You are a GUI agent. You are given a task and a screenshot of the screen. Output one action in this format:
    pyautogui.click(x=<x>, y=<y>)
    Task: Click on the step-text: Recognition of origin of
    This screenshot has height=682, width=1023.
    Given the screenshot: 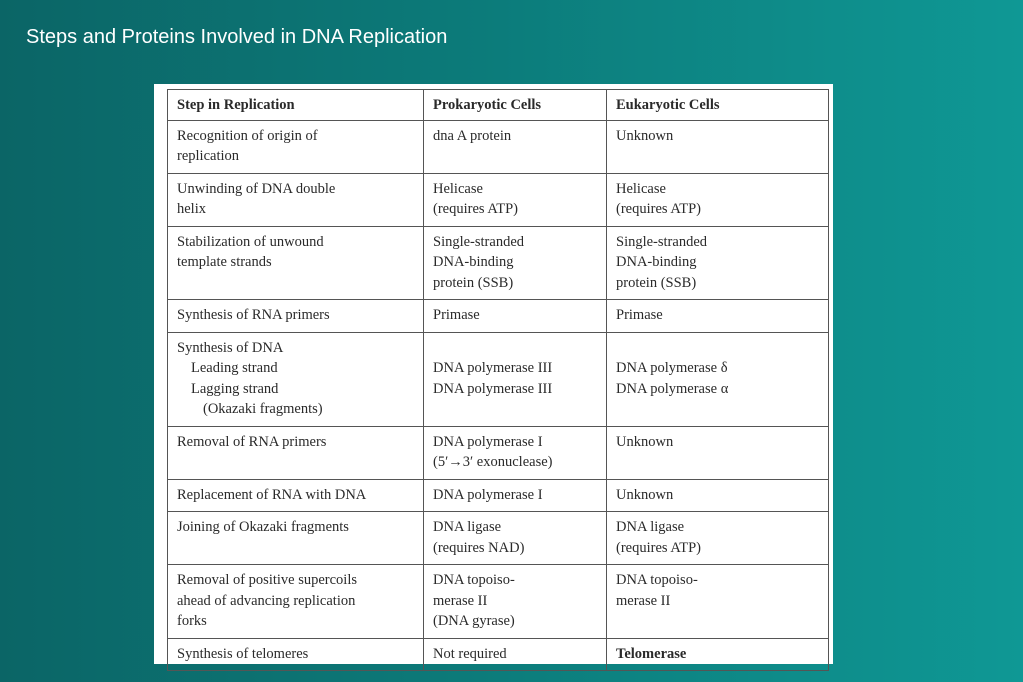 What is the action you would take?
    pyautogui.click(x=247, y=135)
    